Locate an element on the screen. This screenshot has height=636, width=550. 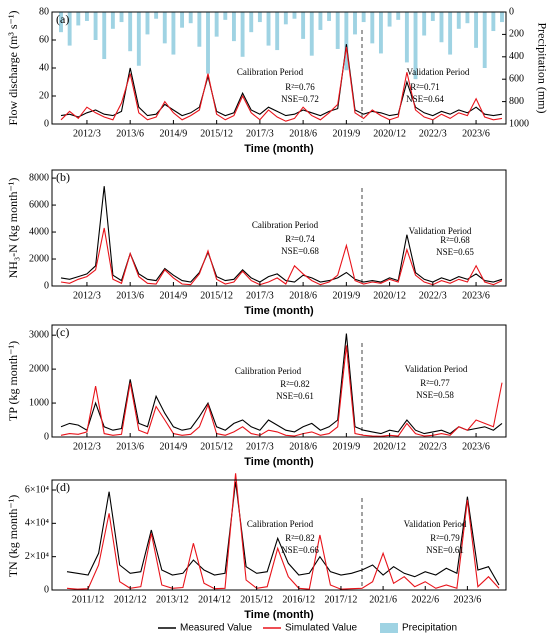
y-tick-label: 60 is located at coordinates (44, 39).